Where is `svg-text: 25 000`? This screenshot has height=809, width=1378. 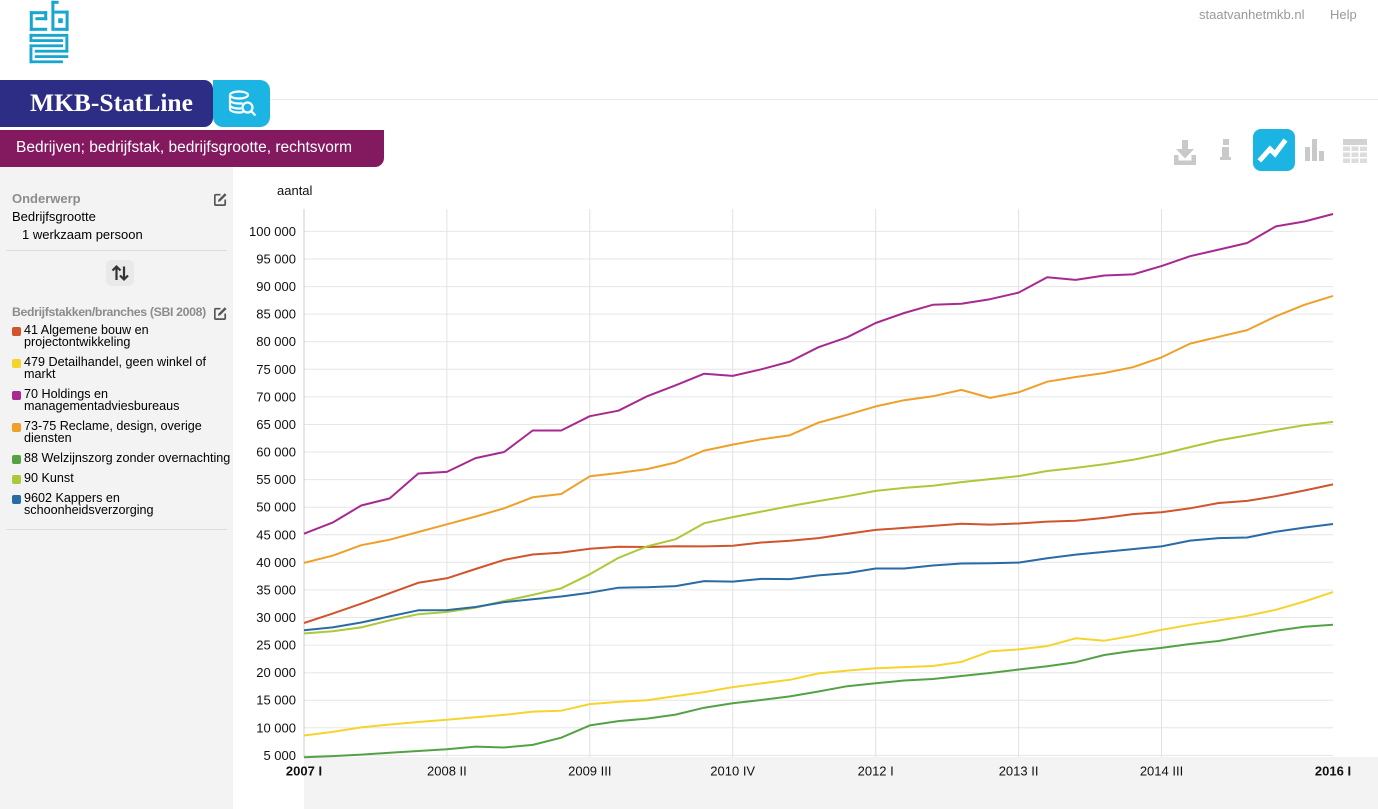
svg-text: 25 000 is located at coordinates (276, 645).